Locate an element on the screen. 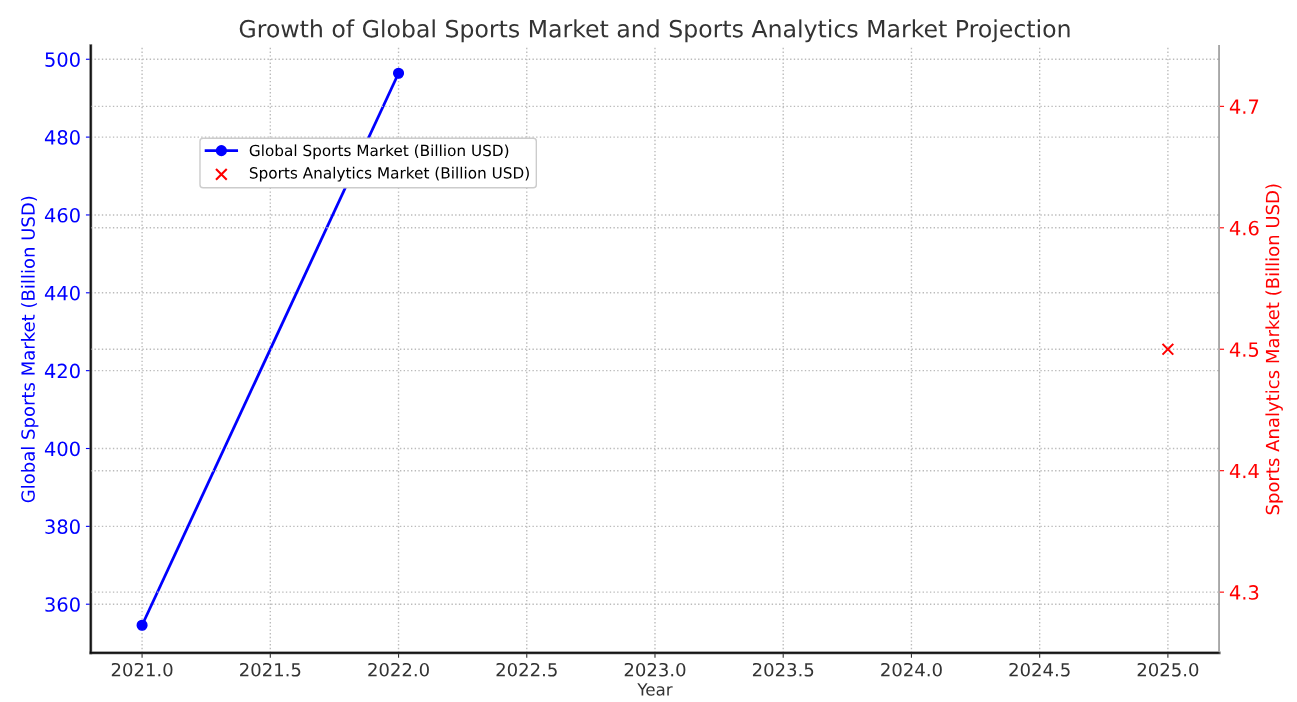 This screenshot has width=1297, height=702. y2-tick-label: 4.6 is located at coordinates (1244, 228).